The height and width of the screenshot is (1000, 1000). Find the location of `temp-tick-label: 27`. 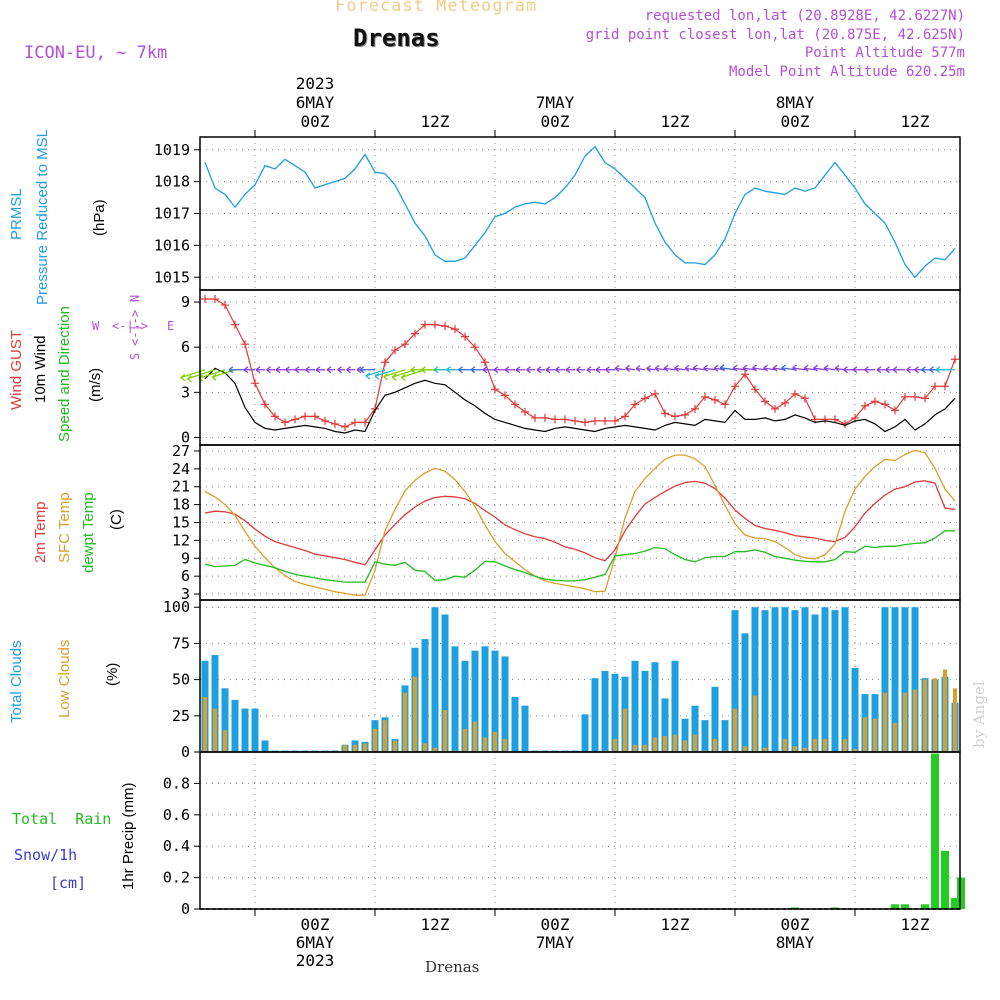

temp-tick-label: 27 is located at coordinates (181, 451).